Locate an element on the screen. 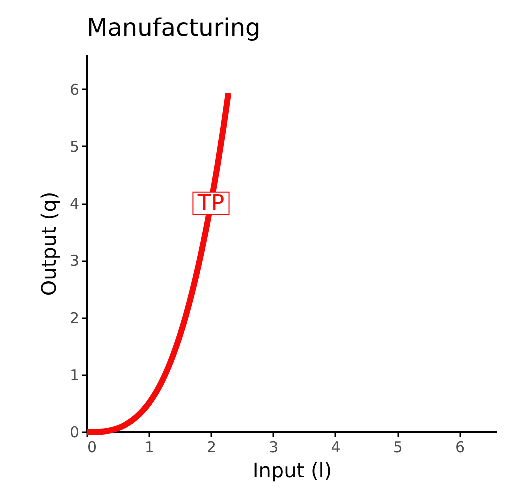 Image resolution: width=505 pixels, height=499 pixels. x-tick-label: 0 is located at coordinates (93, 447).